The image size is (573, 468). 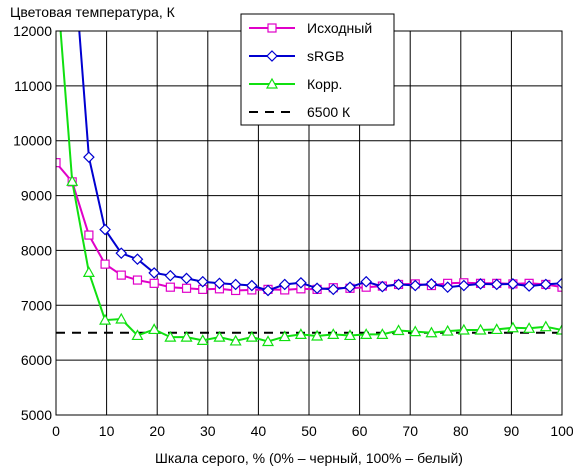 What do you see at coordinates (93, 12) in the screenshot?
I see `y-axis-title: Цветовая температура, К` at bounding box center [93, 12].